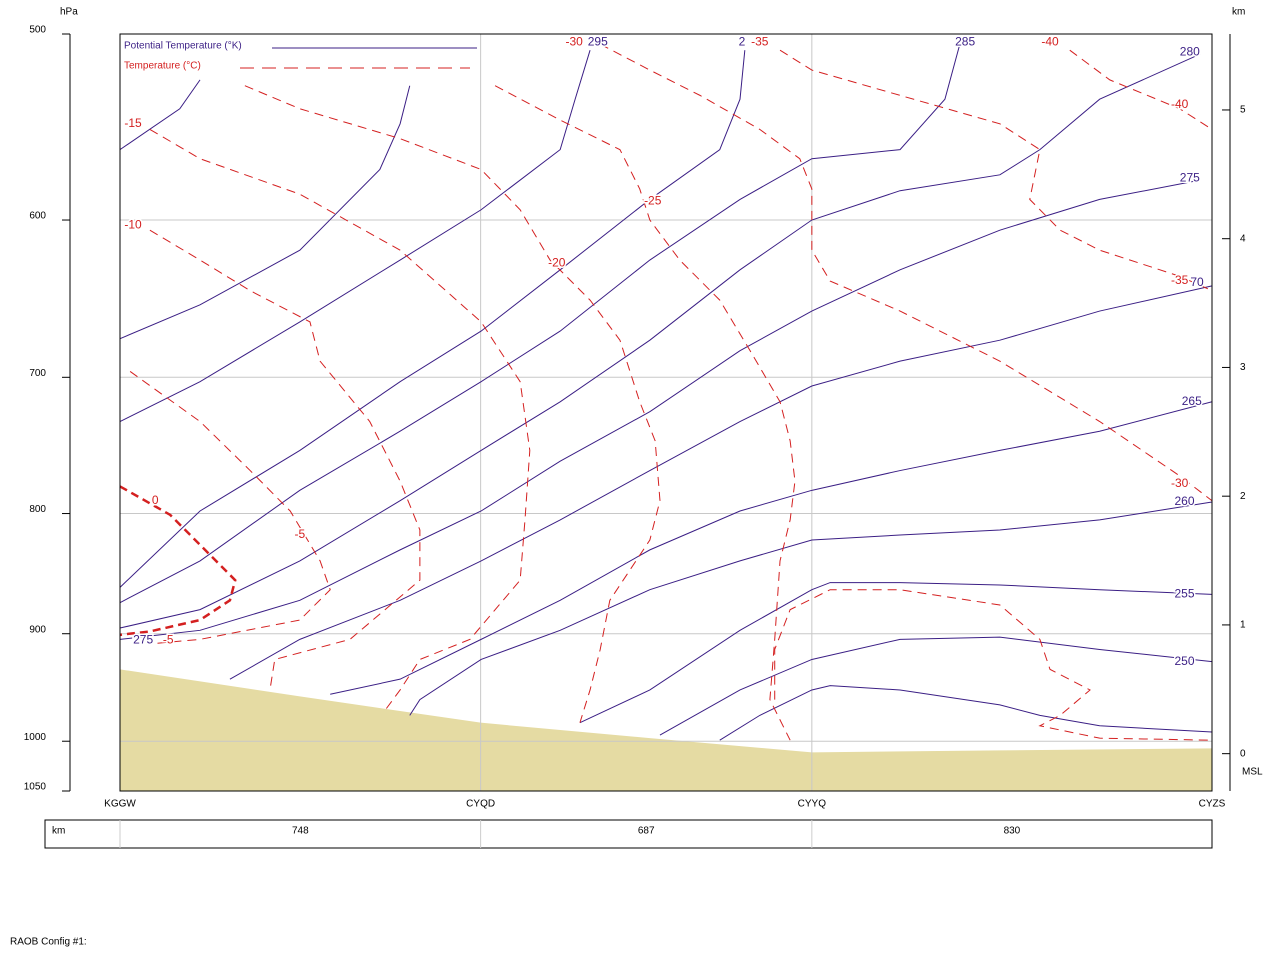  I want to click on station-label: KGGW, so click(120, 804).